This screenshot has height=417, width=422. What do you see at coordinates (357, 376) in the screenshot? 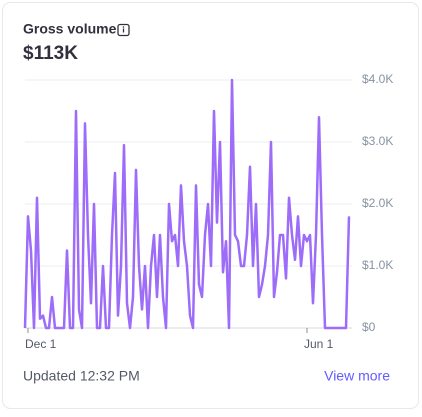
I see `view-more-link: View more` at bounding box center [357, 376].